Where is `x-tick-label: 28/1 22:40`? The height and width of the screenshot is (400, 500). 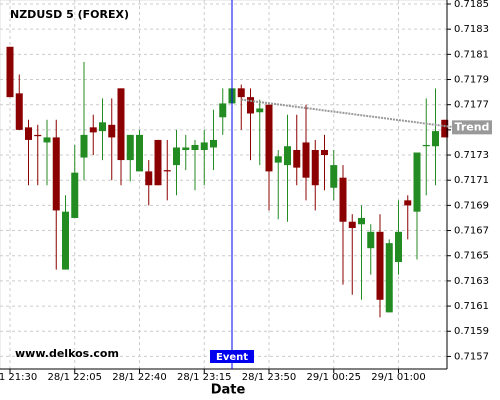
x-tick-label: 28/1 22:40 is located at coordinates (139, 377).